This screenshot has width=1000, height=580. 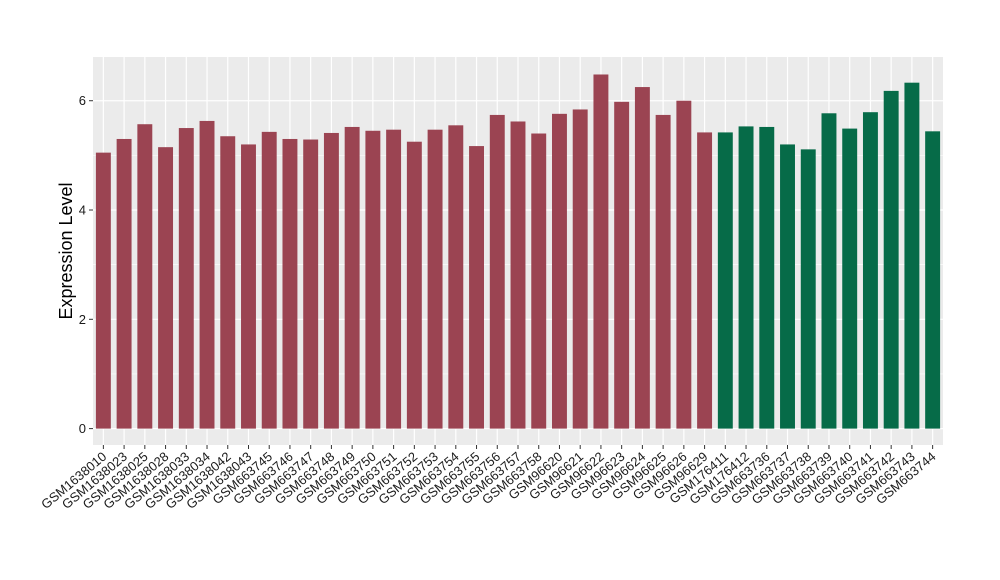 What do you see at coordinates (933, 280) in the screenshot?
I see `bar-GSM663744` at bounding box center [933, 280].